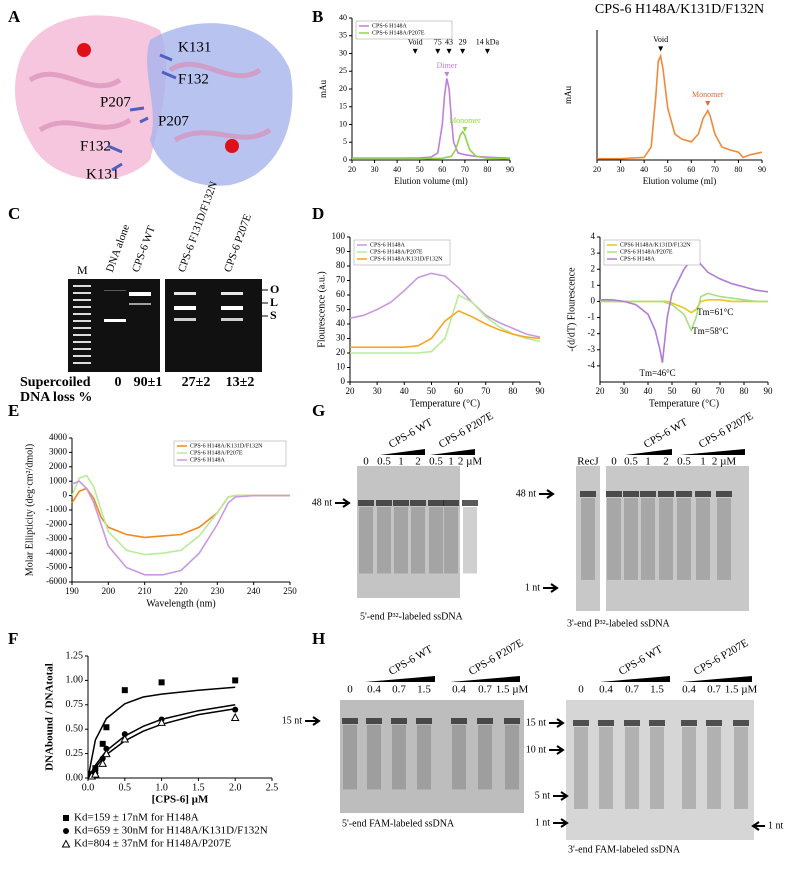 The image size is (796, 875). Describe the element at coordinates (274, 289) in the screenshot. I see `band-label: O` at that location.